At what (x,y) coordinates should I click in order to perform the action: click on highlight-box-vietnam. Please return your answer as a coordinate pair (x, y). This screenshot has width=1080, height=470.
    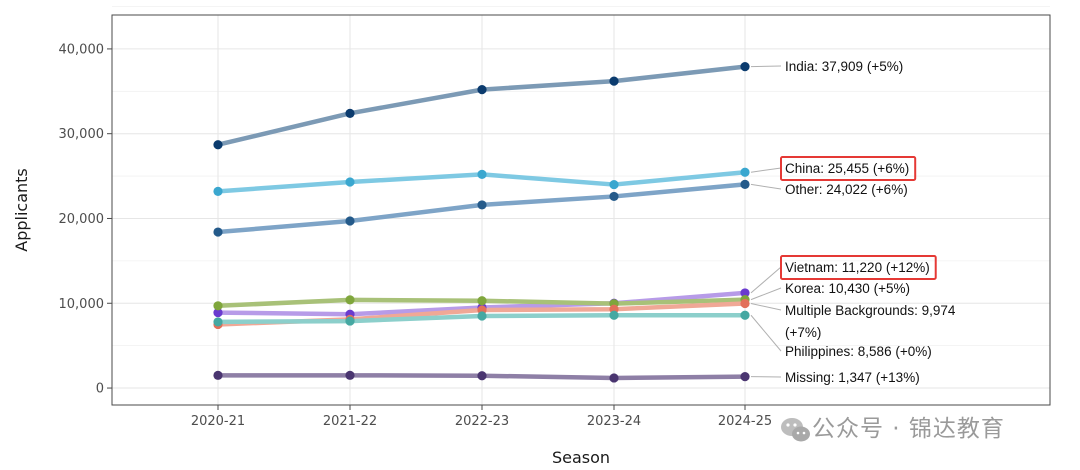
    Looking at the image, I should click on (858, 267).